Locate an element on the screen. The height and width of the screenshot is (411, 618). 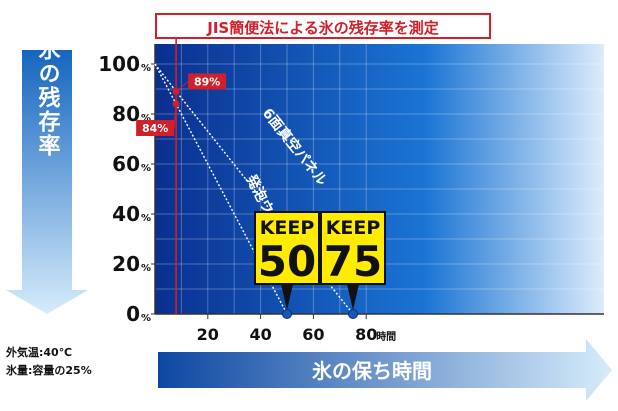
annotation-label: 84% is located at coordinates (155, 128).